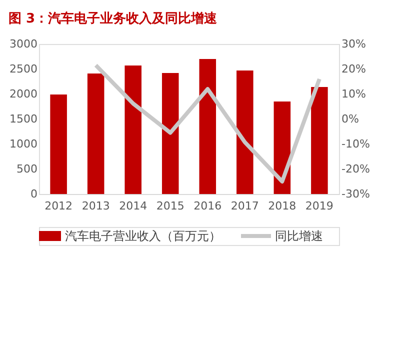 Image resolution: width=416 pixels, height=345 pixels. Describe the element at coordinates (58, 206) in the screenshot. I see `x-tick-label: 2012` at that location.